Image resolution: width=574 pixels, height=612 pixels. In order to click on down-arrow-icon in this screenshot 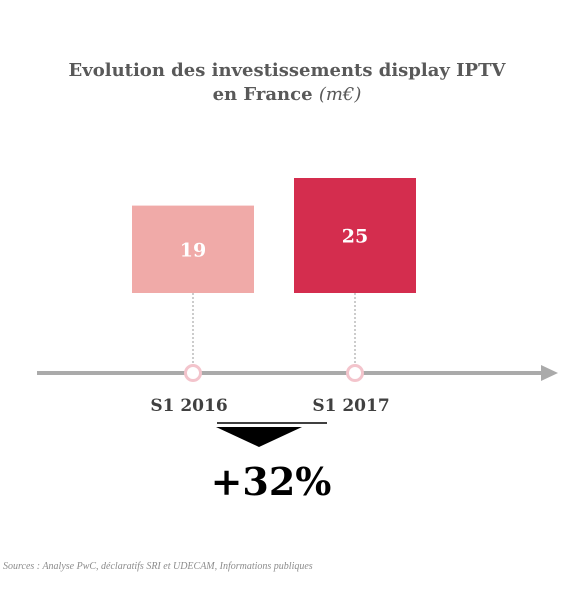, I will do `click(259, 437)`.